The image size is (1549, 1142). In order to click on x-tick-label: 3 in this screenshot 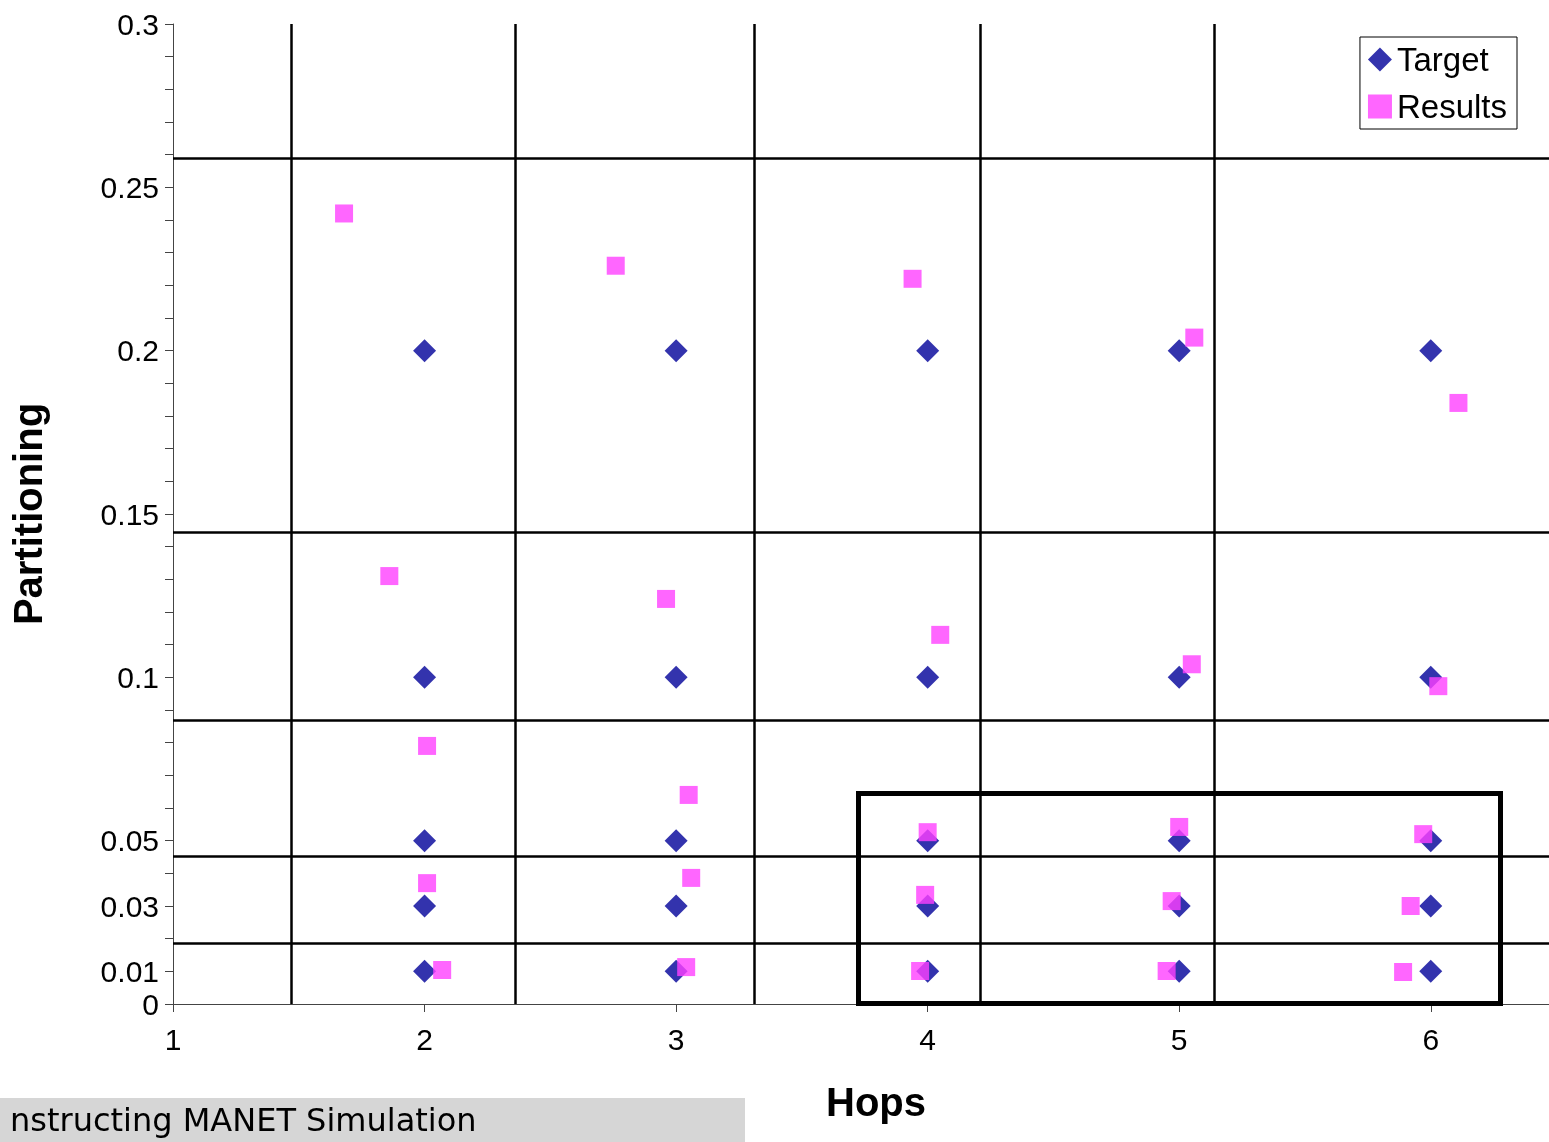, I will do `click(676, 1039)`.